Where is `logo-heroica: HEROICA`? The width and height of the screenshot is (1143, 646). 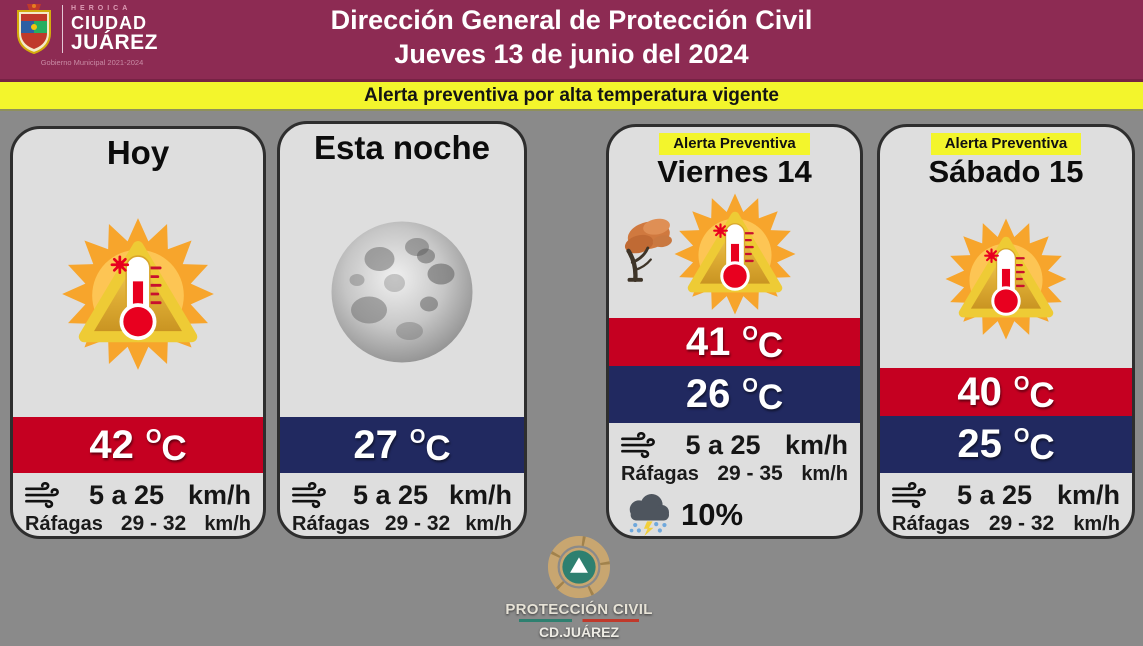 logo-heroica: HEROICA is located at coordinates (101, 8).